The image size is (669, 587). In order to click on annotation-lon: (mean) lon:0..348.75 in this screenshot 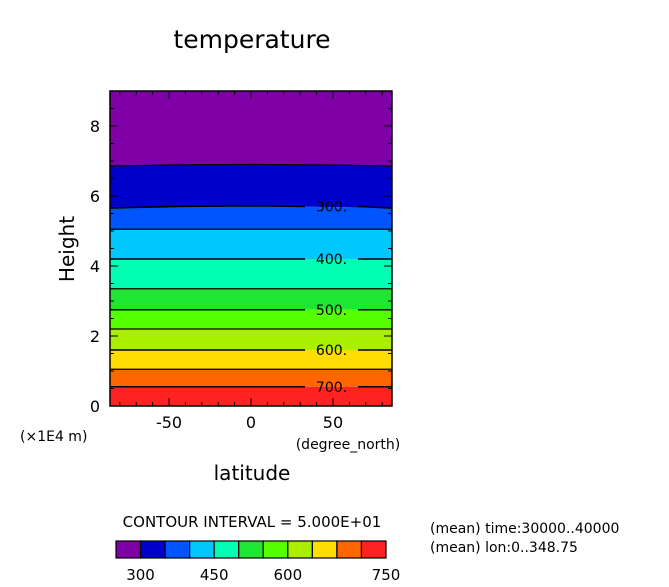, I will do `click(504, 548)`.